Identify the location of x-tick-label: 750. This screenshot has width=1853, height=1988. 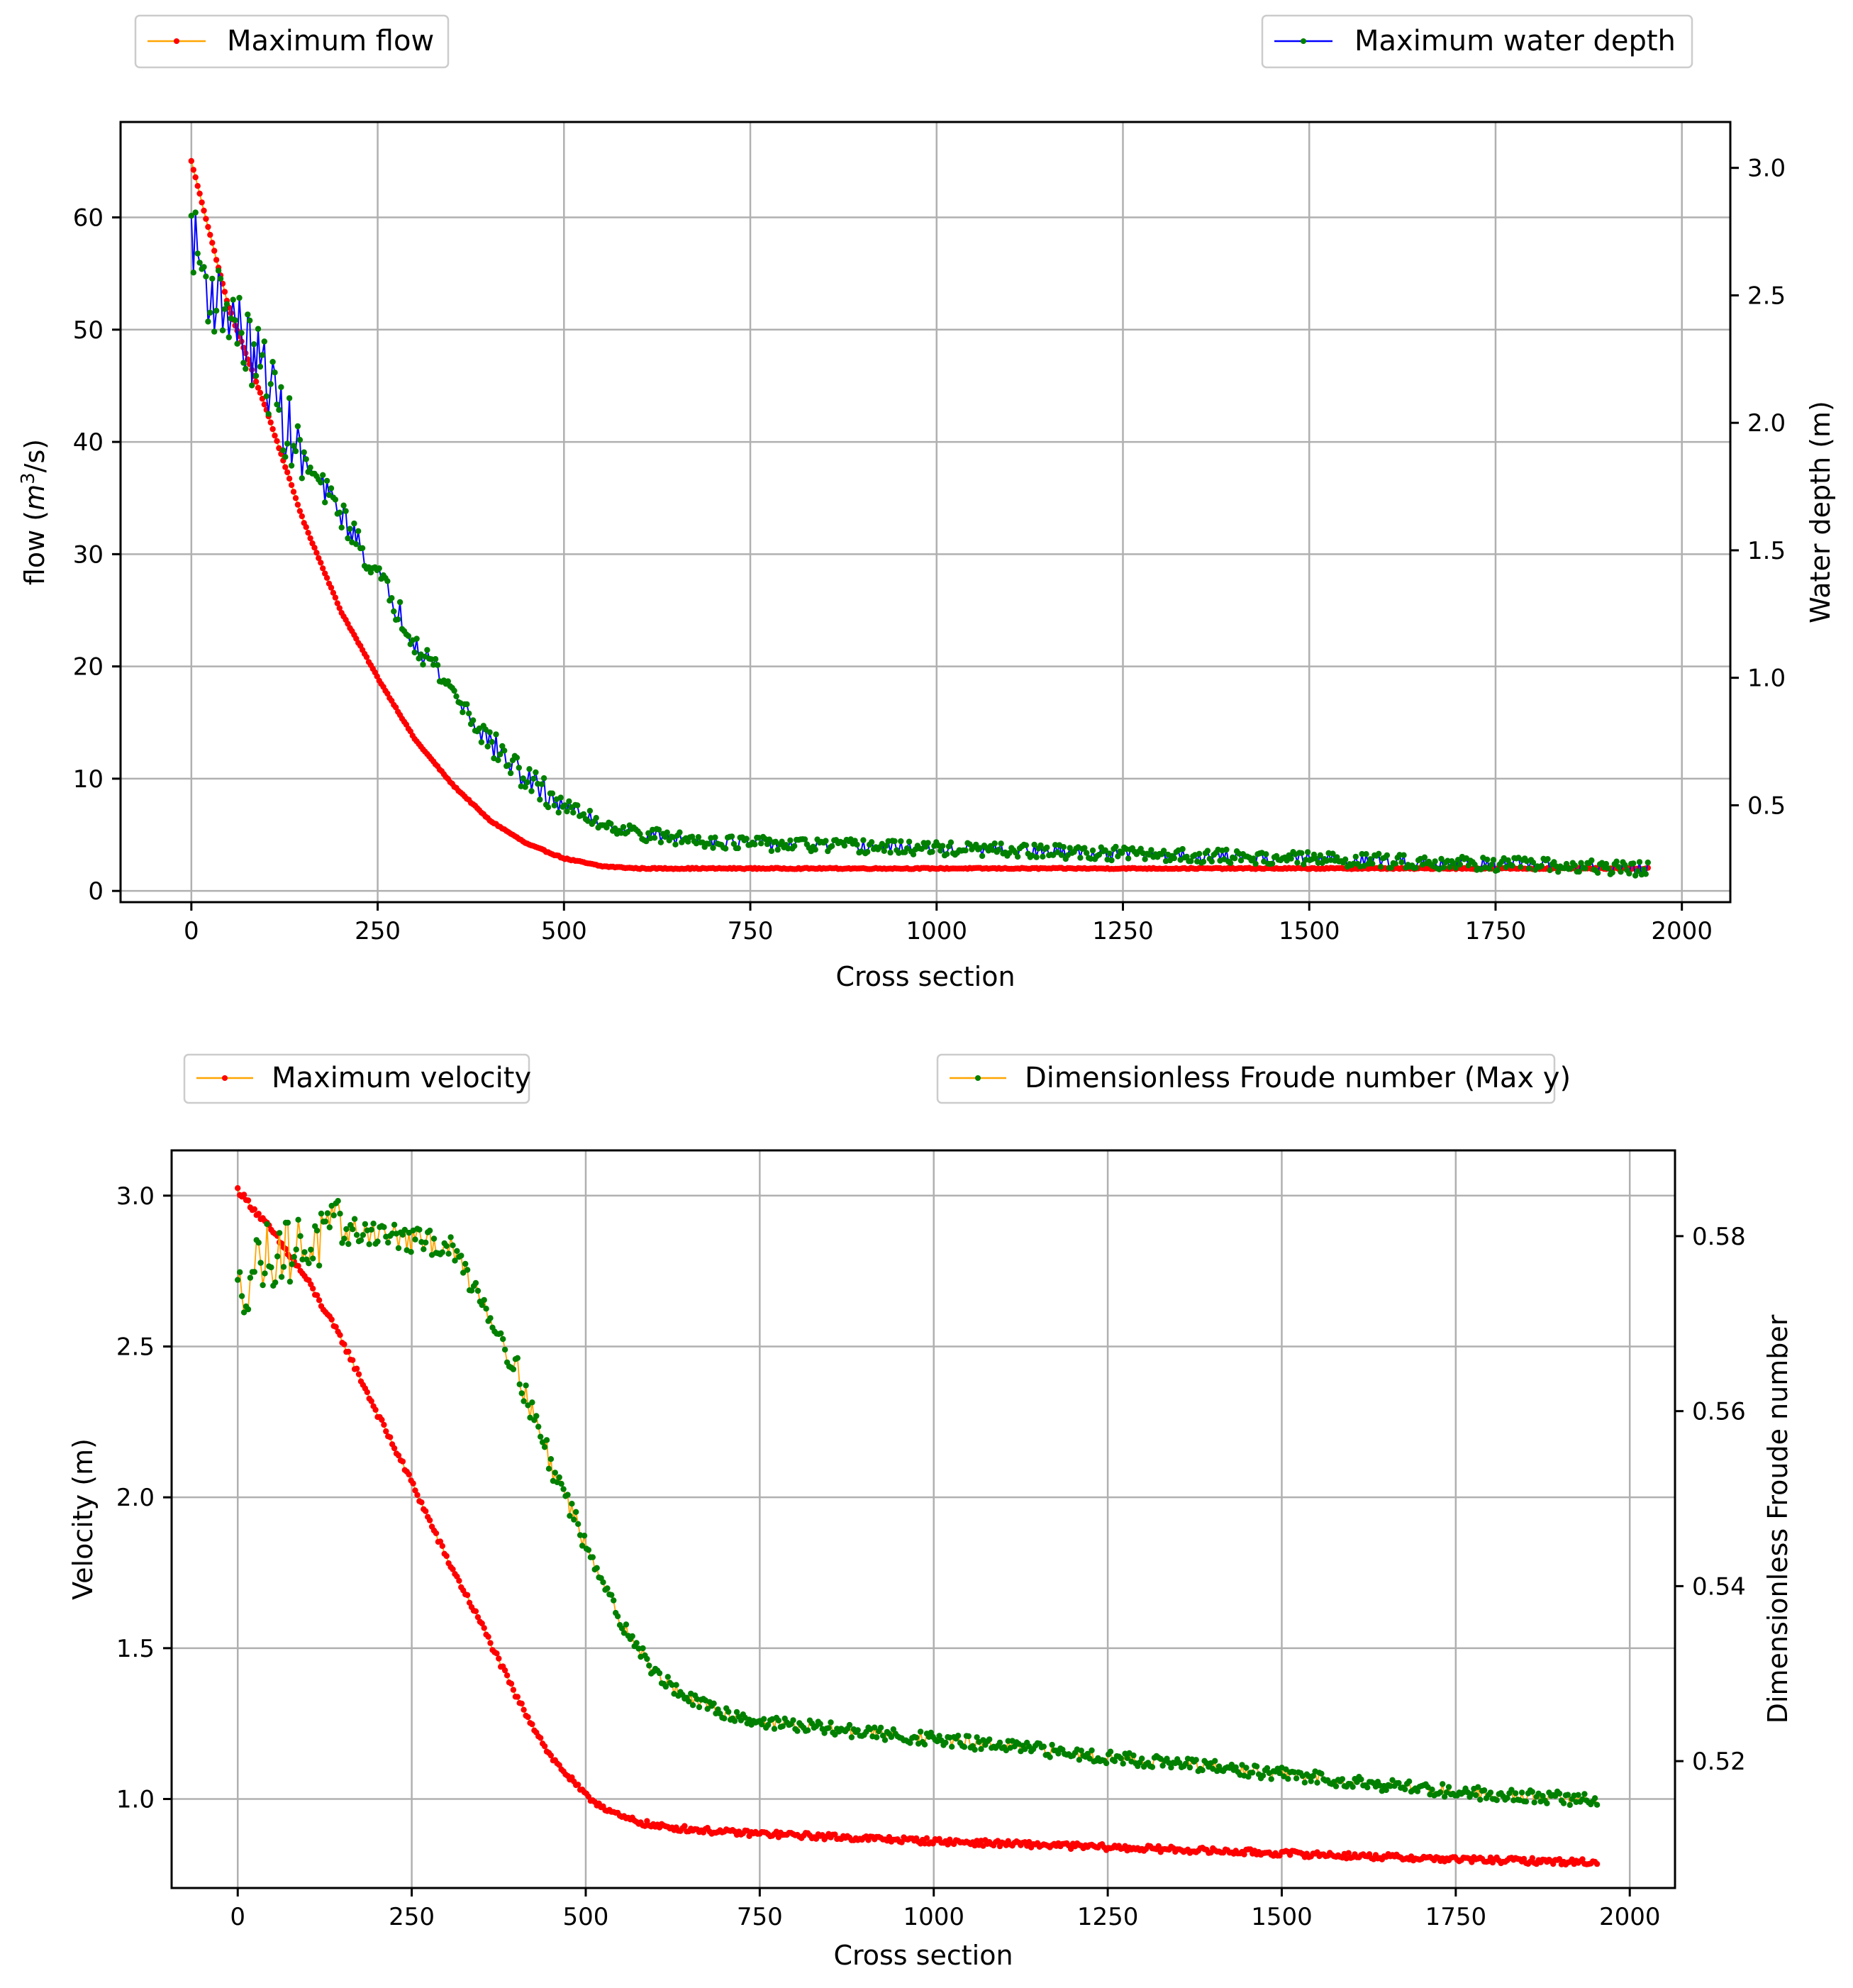
(751, 931).